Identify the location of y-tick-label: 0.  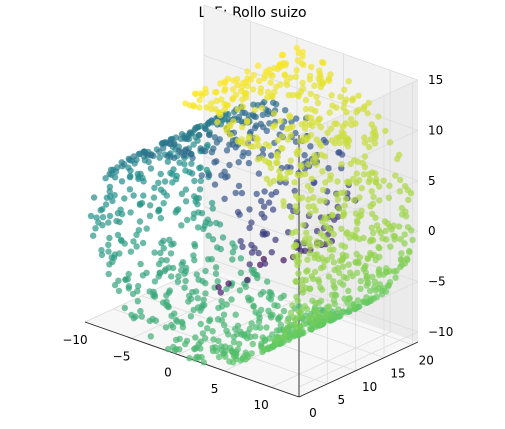
(313, 413).